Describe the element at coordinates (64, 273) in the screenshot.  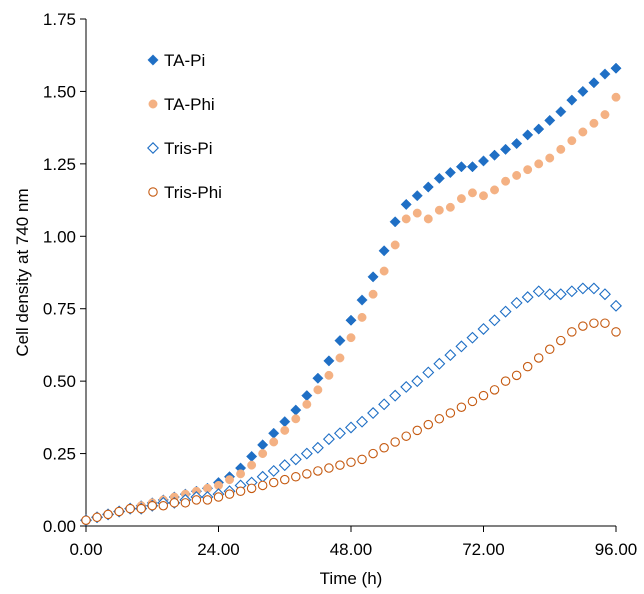
I see `y-axis-ticks: 0.00 0.25 0.50 0.75 1.00 1.25 1.50 1.75` at that location.